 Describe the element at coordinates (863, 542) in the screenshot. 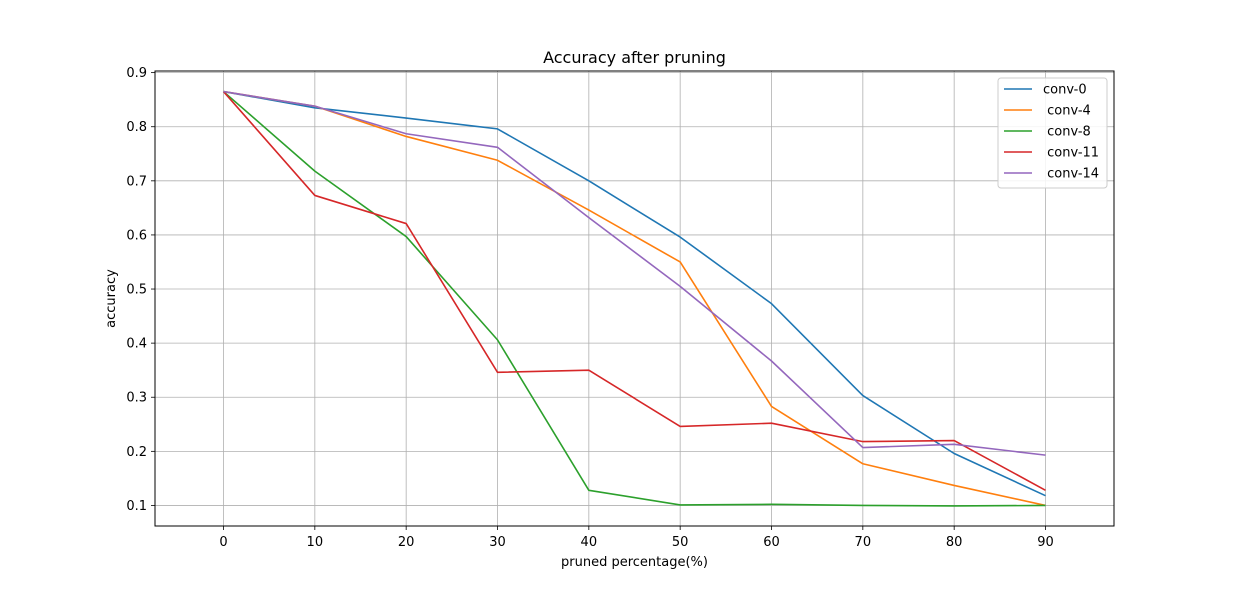

I see `x-tick-label: 70` at that location.